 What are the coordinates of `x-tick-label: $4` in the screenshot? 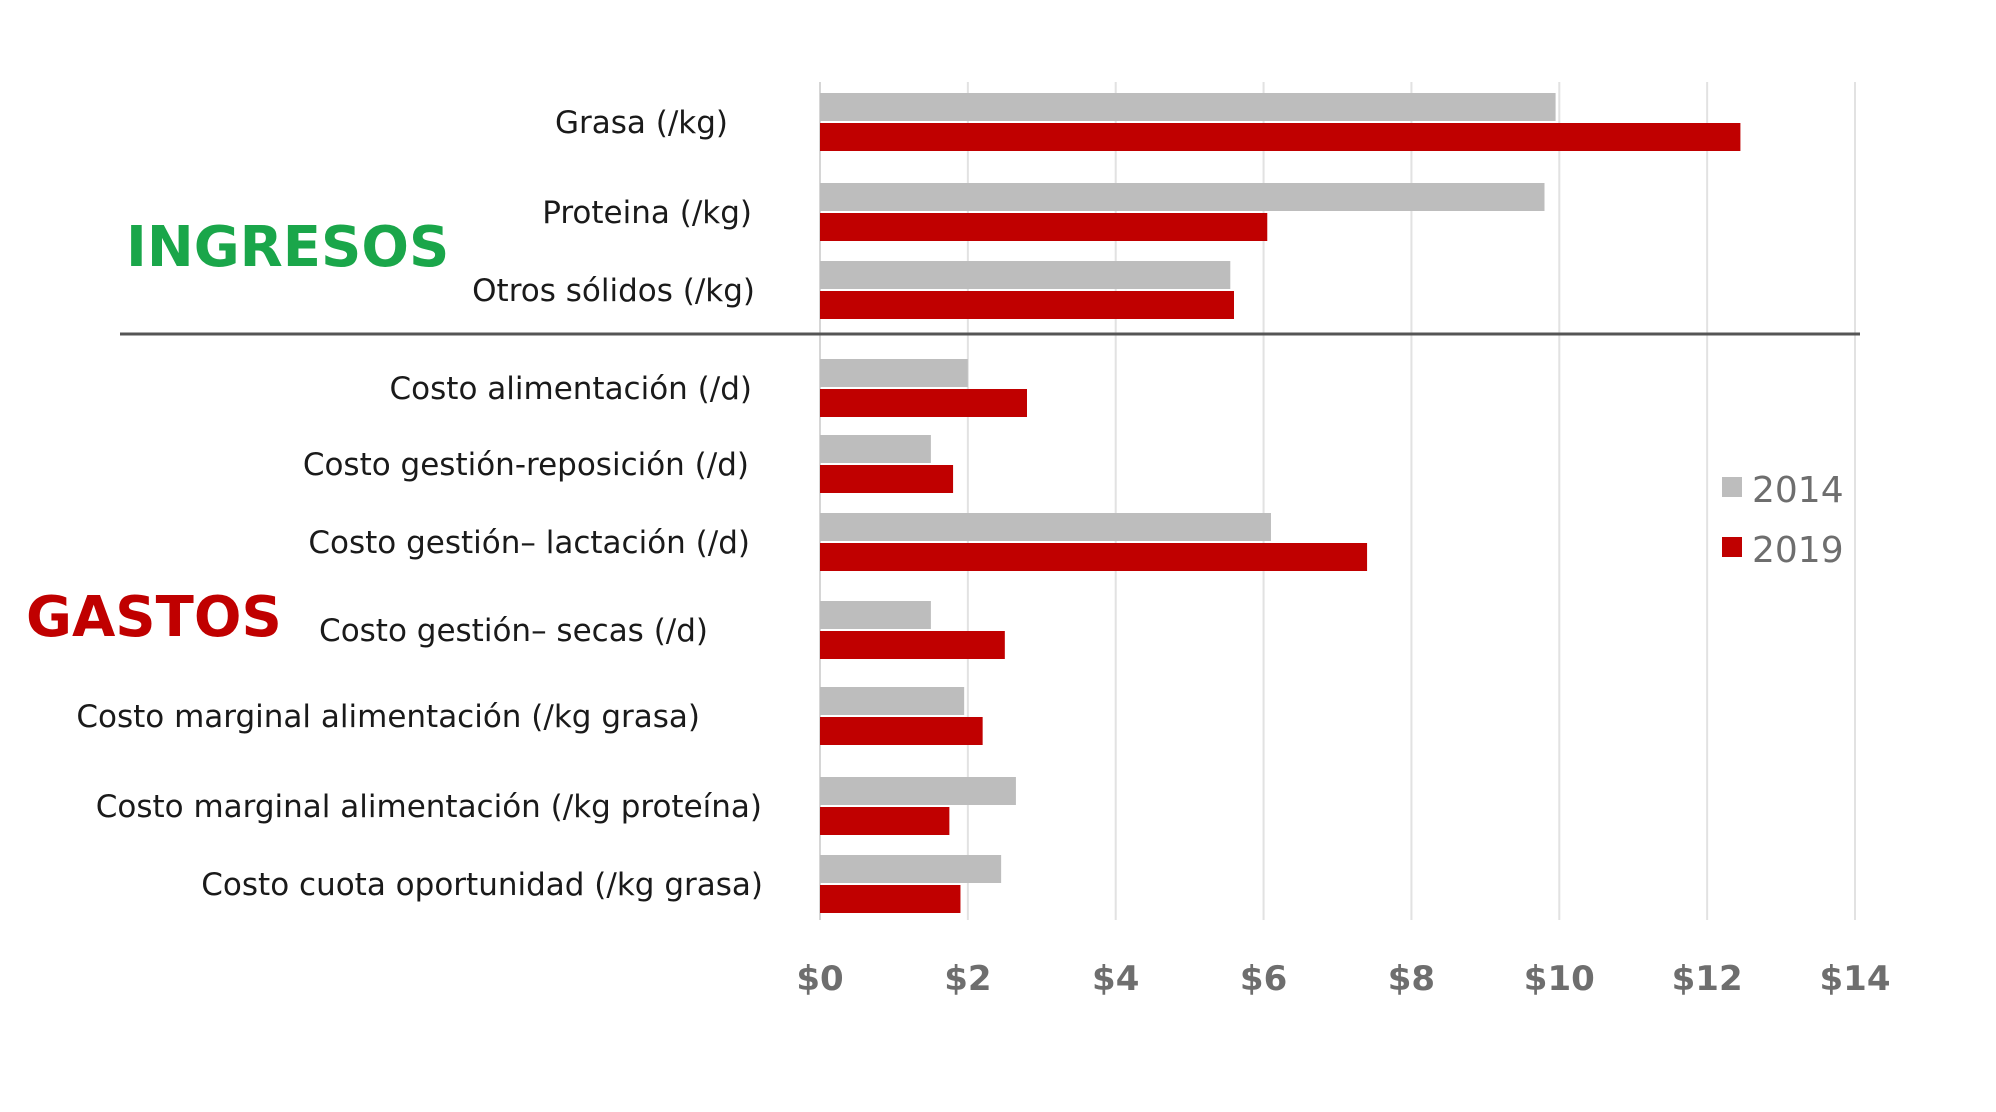 It's located at (1115, 979).